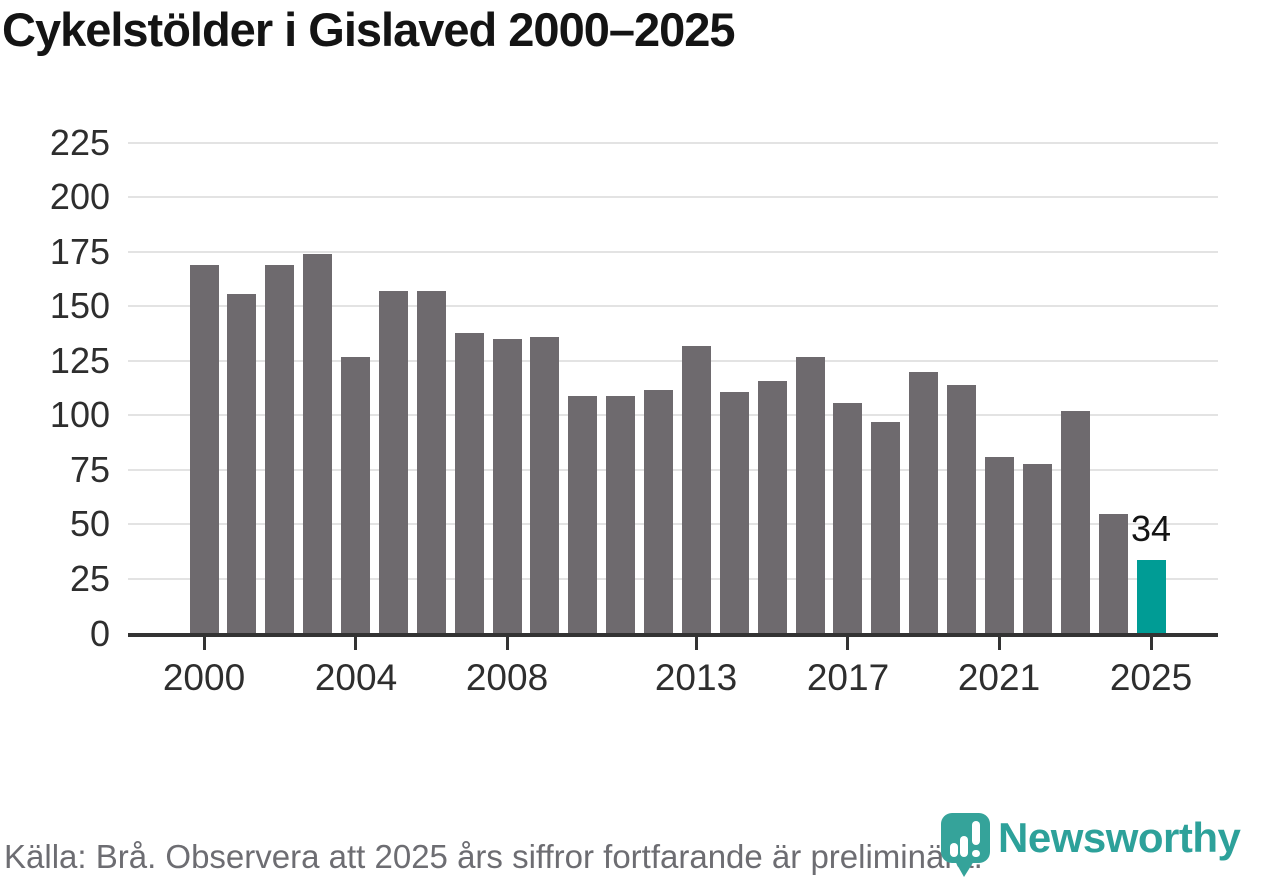 The width and height of the screenshot is (1262, 879). Describe the element at coordinates (99, 633) in the screenshot. I see `y-axis-tick-label: 0` at that location.